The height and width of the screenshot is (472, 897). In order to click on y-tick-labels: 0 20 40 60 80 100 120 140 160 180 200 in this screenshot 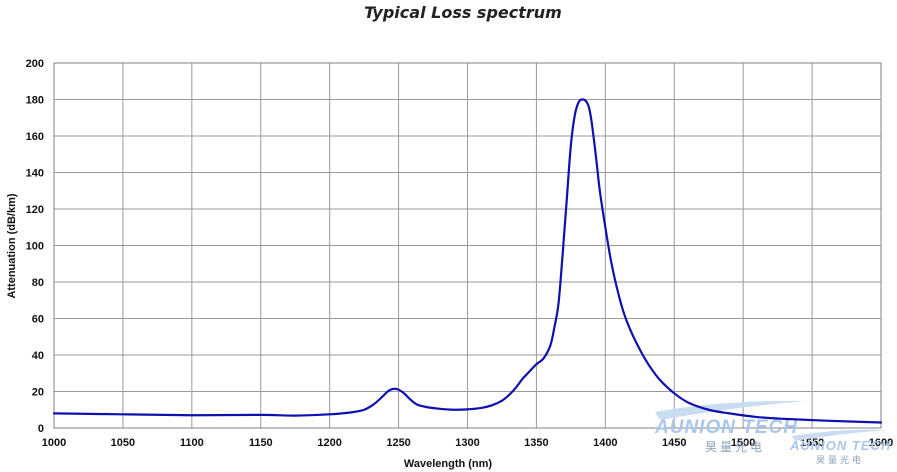, I will do `click(35, 246)`.